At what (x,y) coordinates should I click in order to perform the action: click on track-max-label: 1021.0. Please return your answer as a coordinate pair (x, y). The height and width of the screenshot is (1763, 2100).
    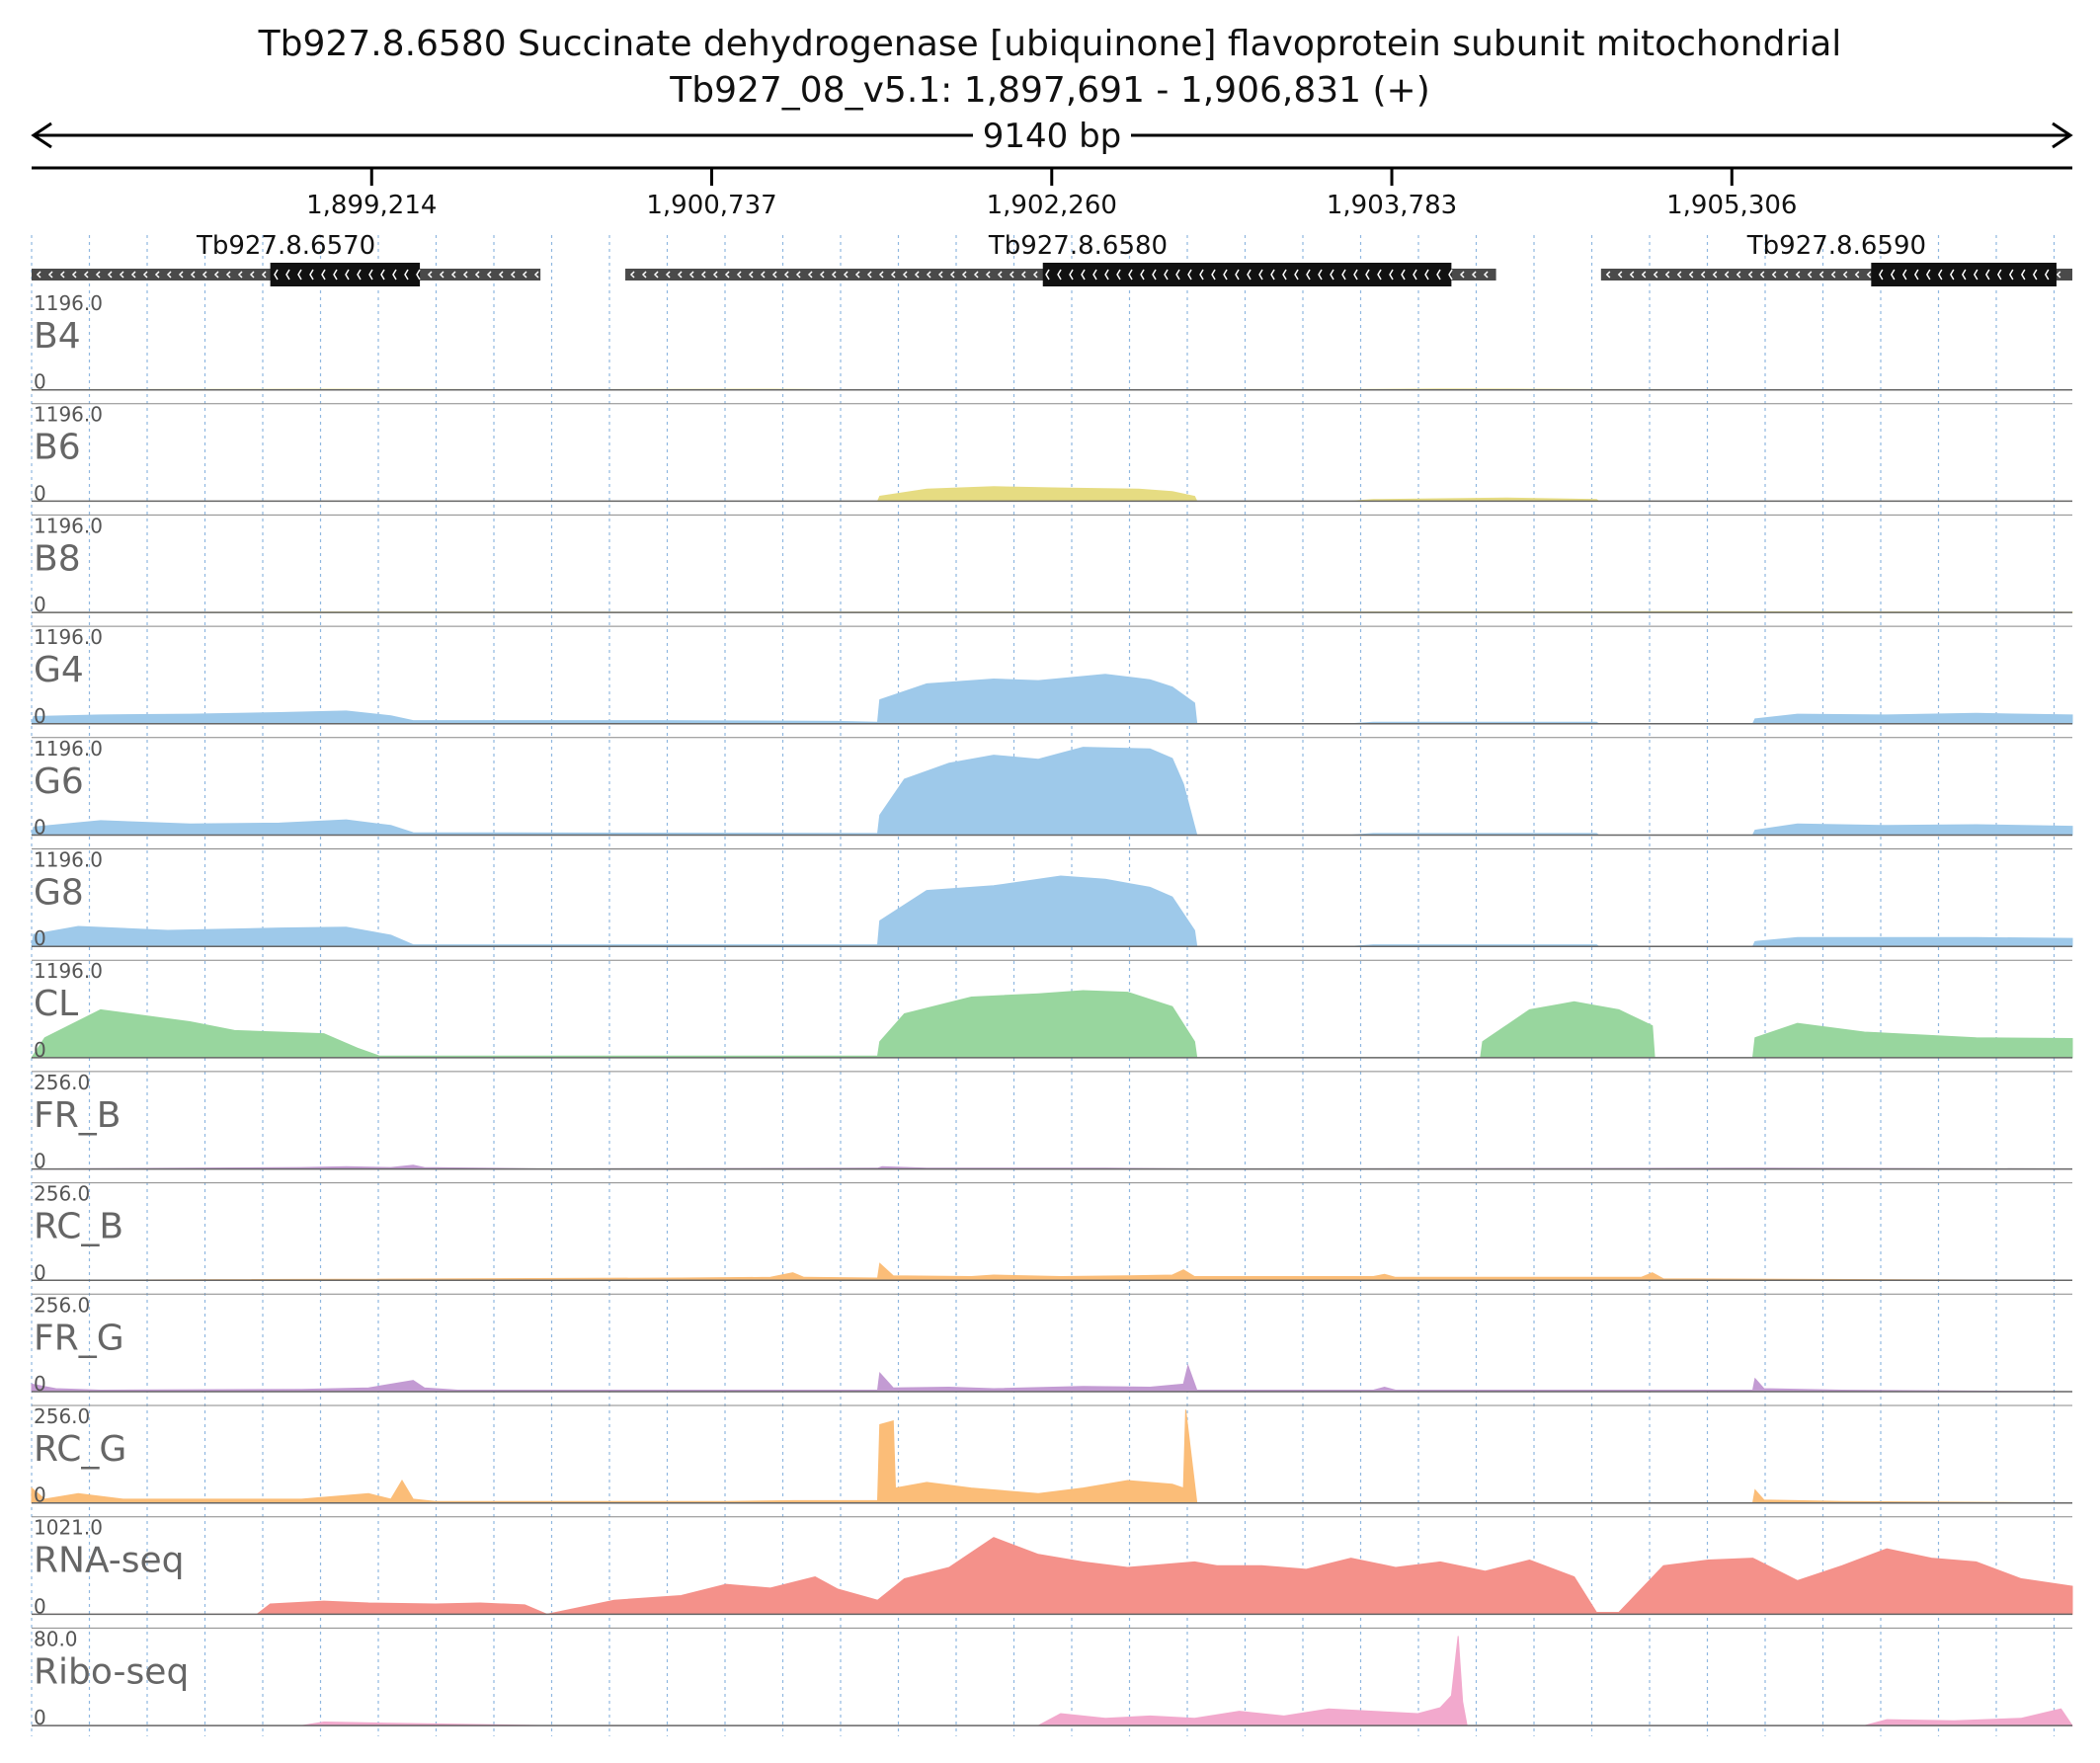
    Looking at the image, I should click on (68, 1528).